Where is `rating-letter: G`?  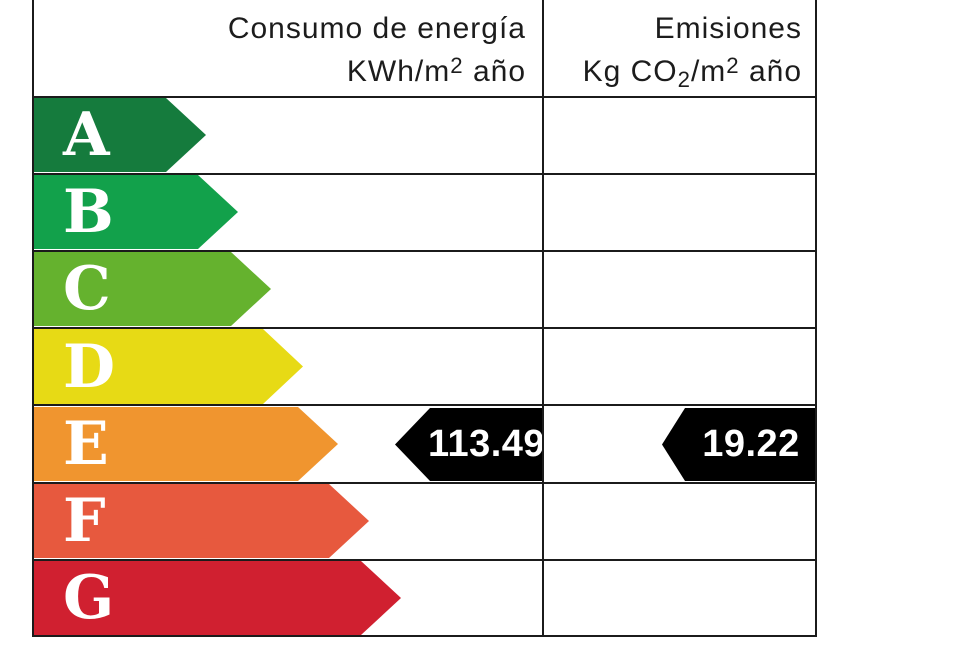
rating-letter: G is located at coordinates (89, 598).